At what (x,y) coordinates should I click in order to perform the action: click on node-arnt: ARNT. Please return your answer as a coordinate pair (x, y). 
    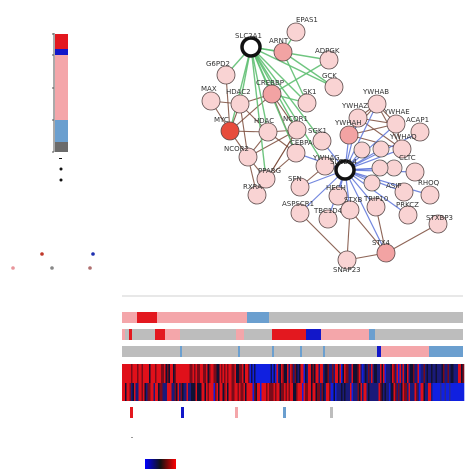
    Looking at the image, I should click on (281, 49).